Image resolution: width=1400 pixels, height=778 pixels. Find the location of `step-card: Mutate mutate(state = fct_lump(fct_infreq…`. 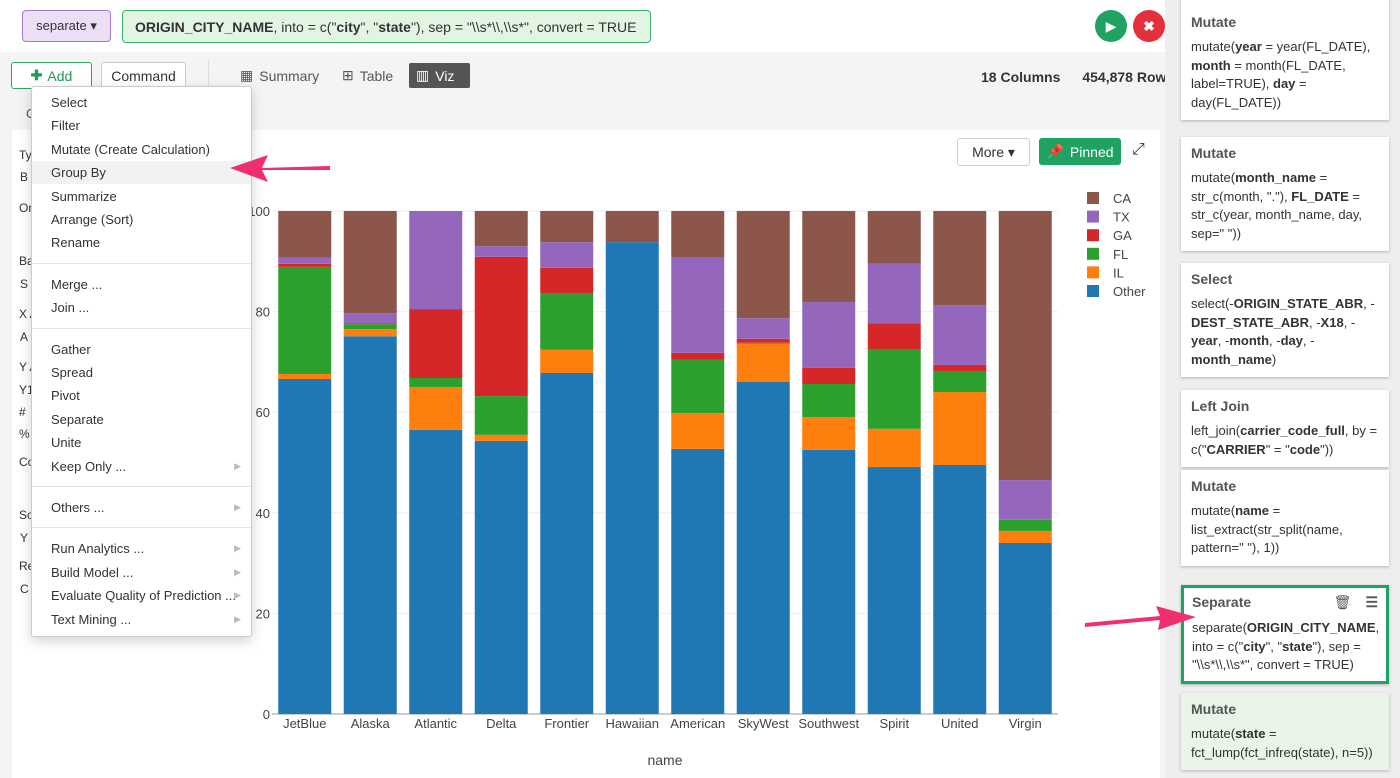

step-card: Mutate mutate(state = fct_lump(fct_infreq… is located at coordinates (1285, 731).